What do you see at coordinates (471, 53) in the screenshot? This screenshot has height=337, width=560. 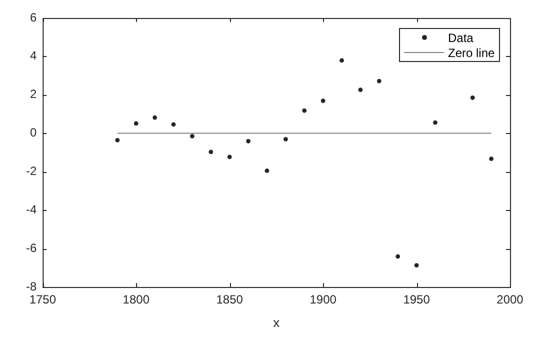 I see `legend-label: Zero line` at bounding box center [471, 53].